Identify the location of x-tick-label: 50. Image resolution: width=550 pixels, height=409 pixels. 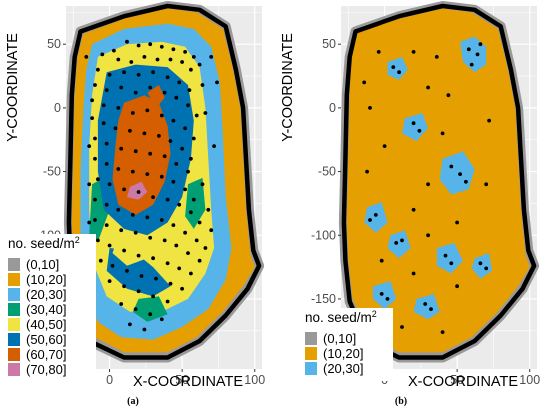
(182, 380).